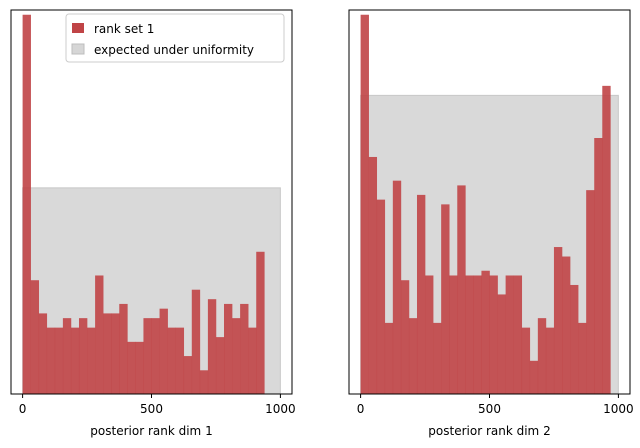 The height and width of the screenshot is (448, 640). Describe the element at coordinates (151, 431) in the screenshot. I see `x-axis-label: posterior rank dim 1` at that location.